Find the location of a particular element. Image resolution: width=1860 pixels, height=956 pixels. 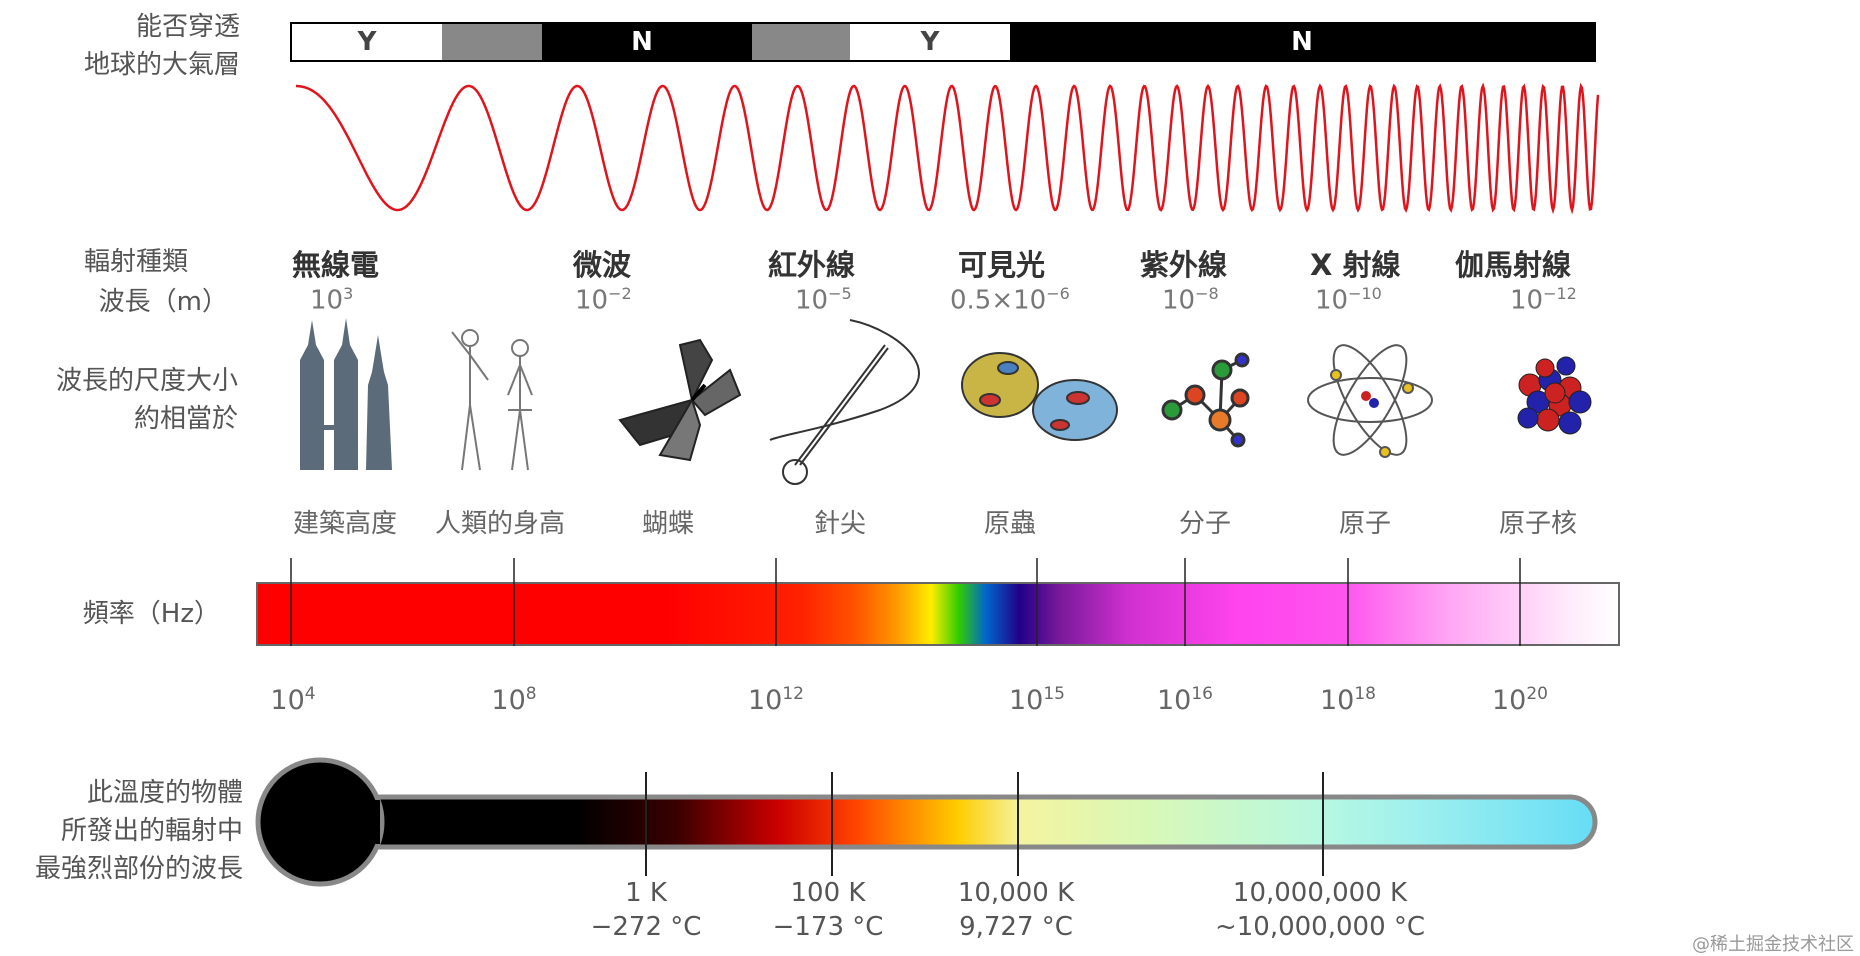

temperature-celsius: −173 °C is located at coordinates (828, 927).